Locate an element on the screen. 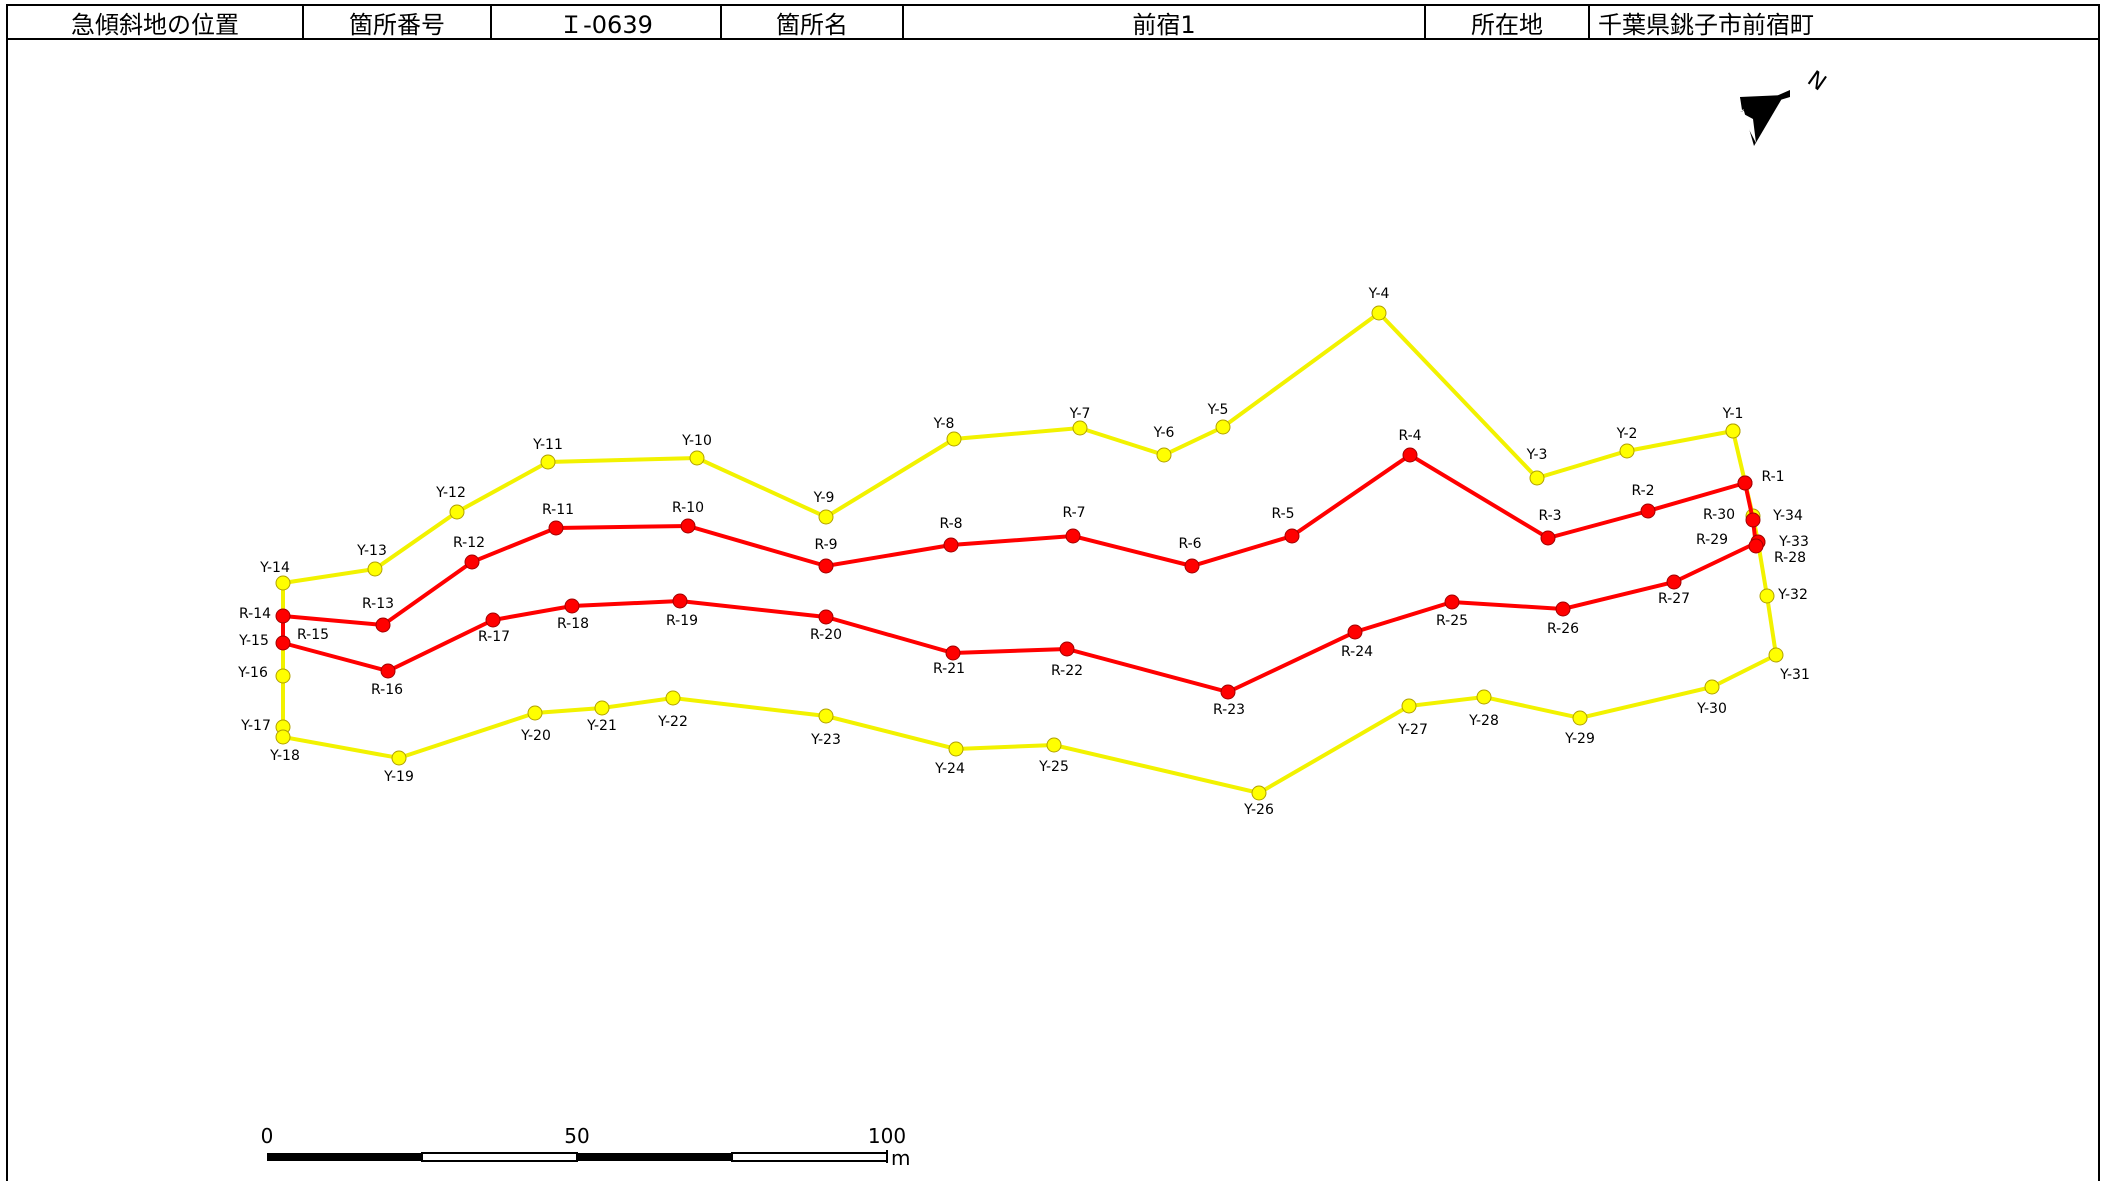 The image size is (2103, 1181). label-y-6: Y-6 is located at coordinates (1164, 433).